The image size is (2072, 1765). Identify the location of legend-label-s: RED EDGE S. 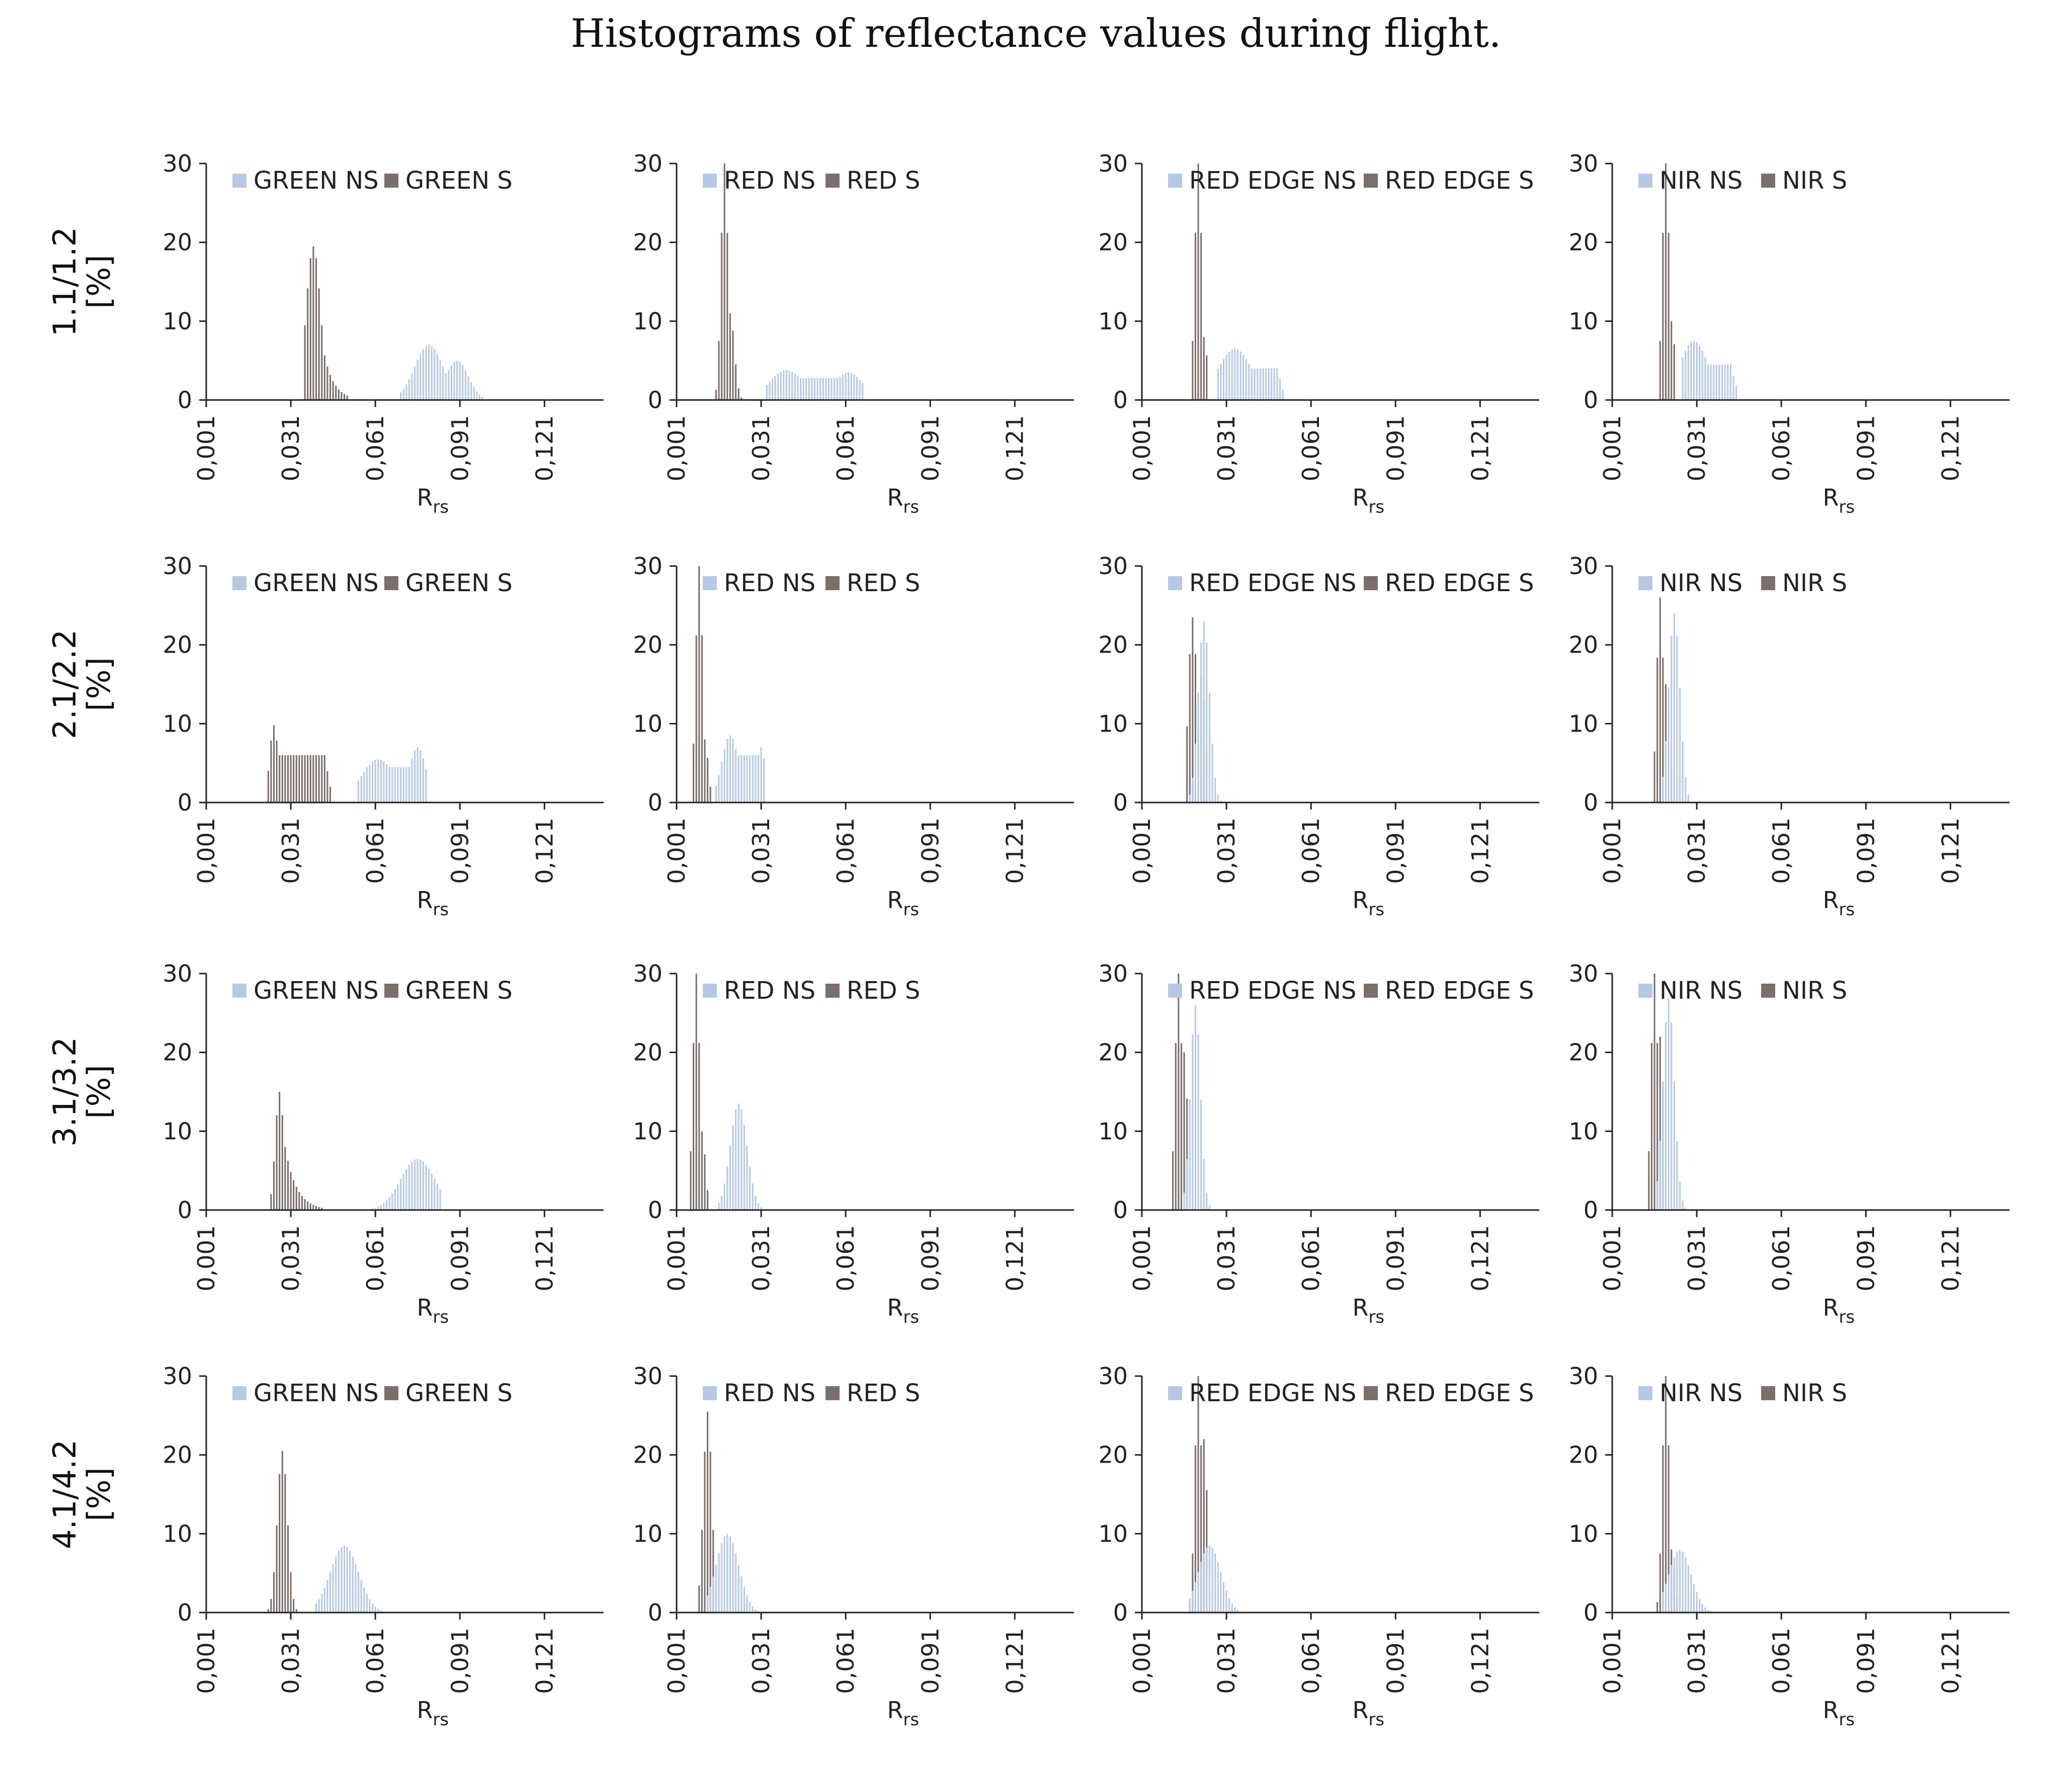
(1459, 583).